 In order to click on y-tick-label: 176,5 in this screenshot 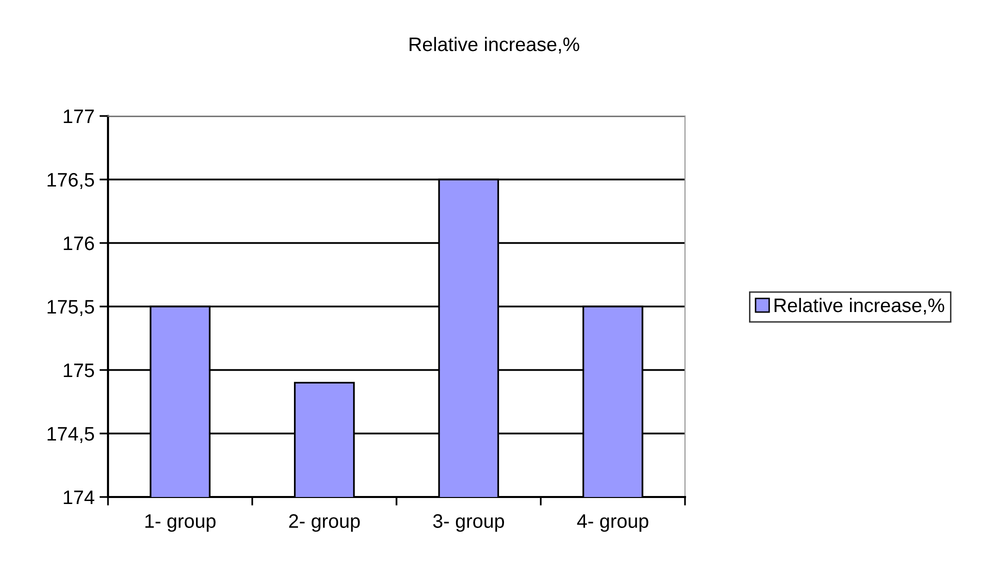, I will do `click(71, 181)`.